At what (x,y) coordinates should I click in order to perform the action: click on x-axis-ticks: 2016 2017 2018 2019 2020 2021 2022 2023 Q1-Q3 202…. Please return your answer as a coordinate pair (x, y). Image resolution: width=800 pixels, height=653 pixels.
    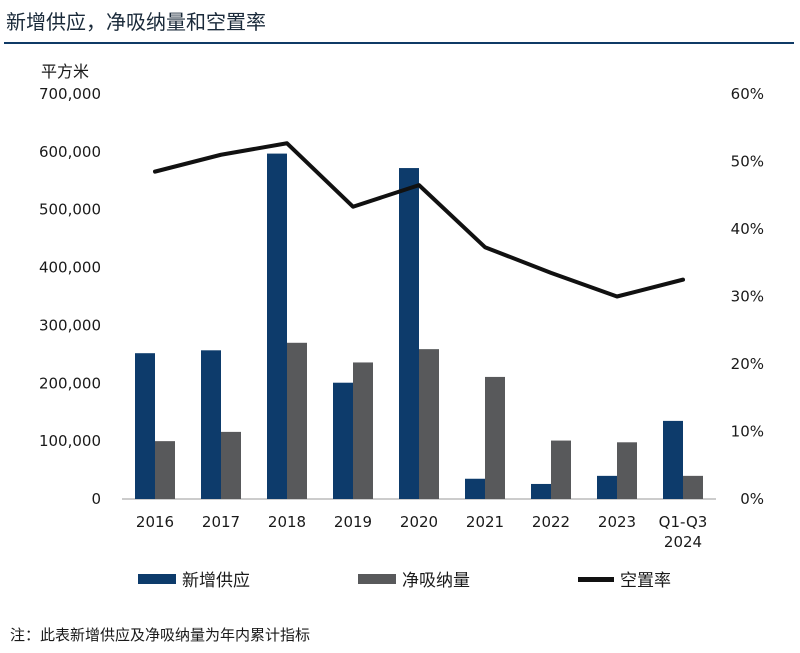
    Looking at the image, I should click on (421, 532).